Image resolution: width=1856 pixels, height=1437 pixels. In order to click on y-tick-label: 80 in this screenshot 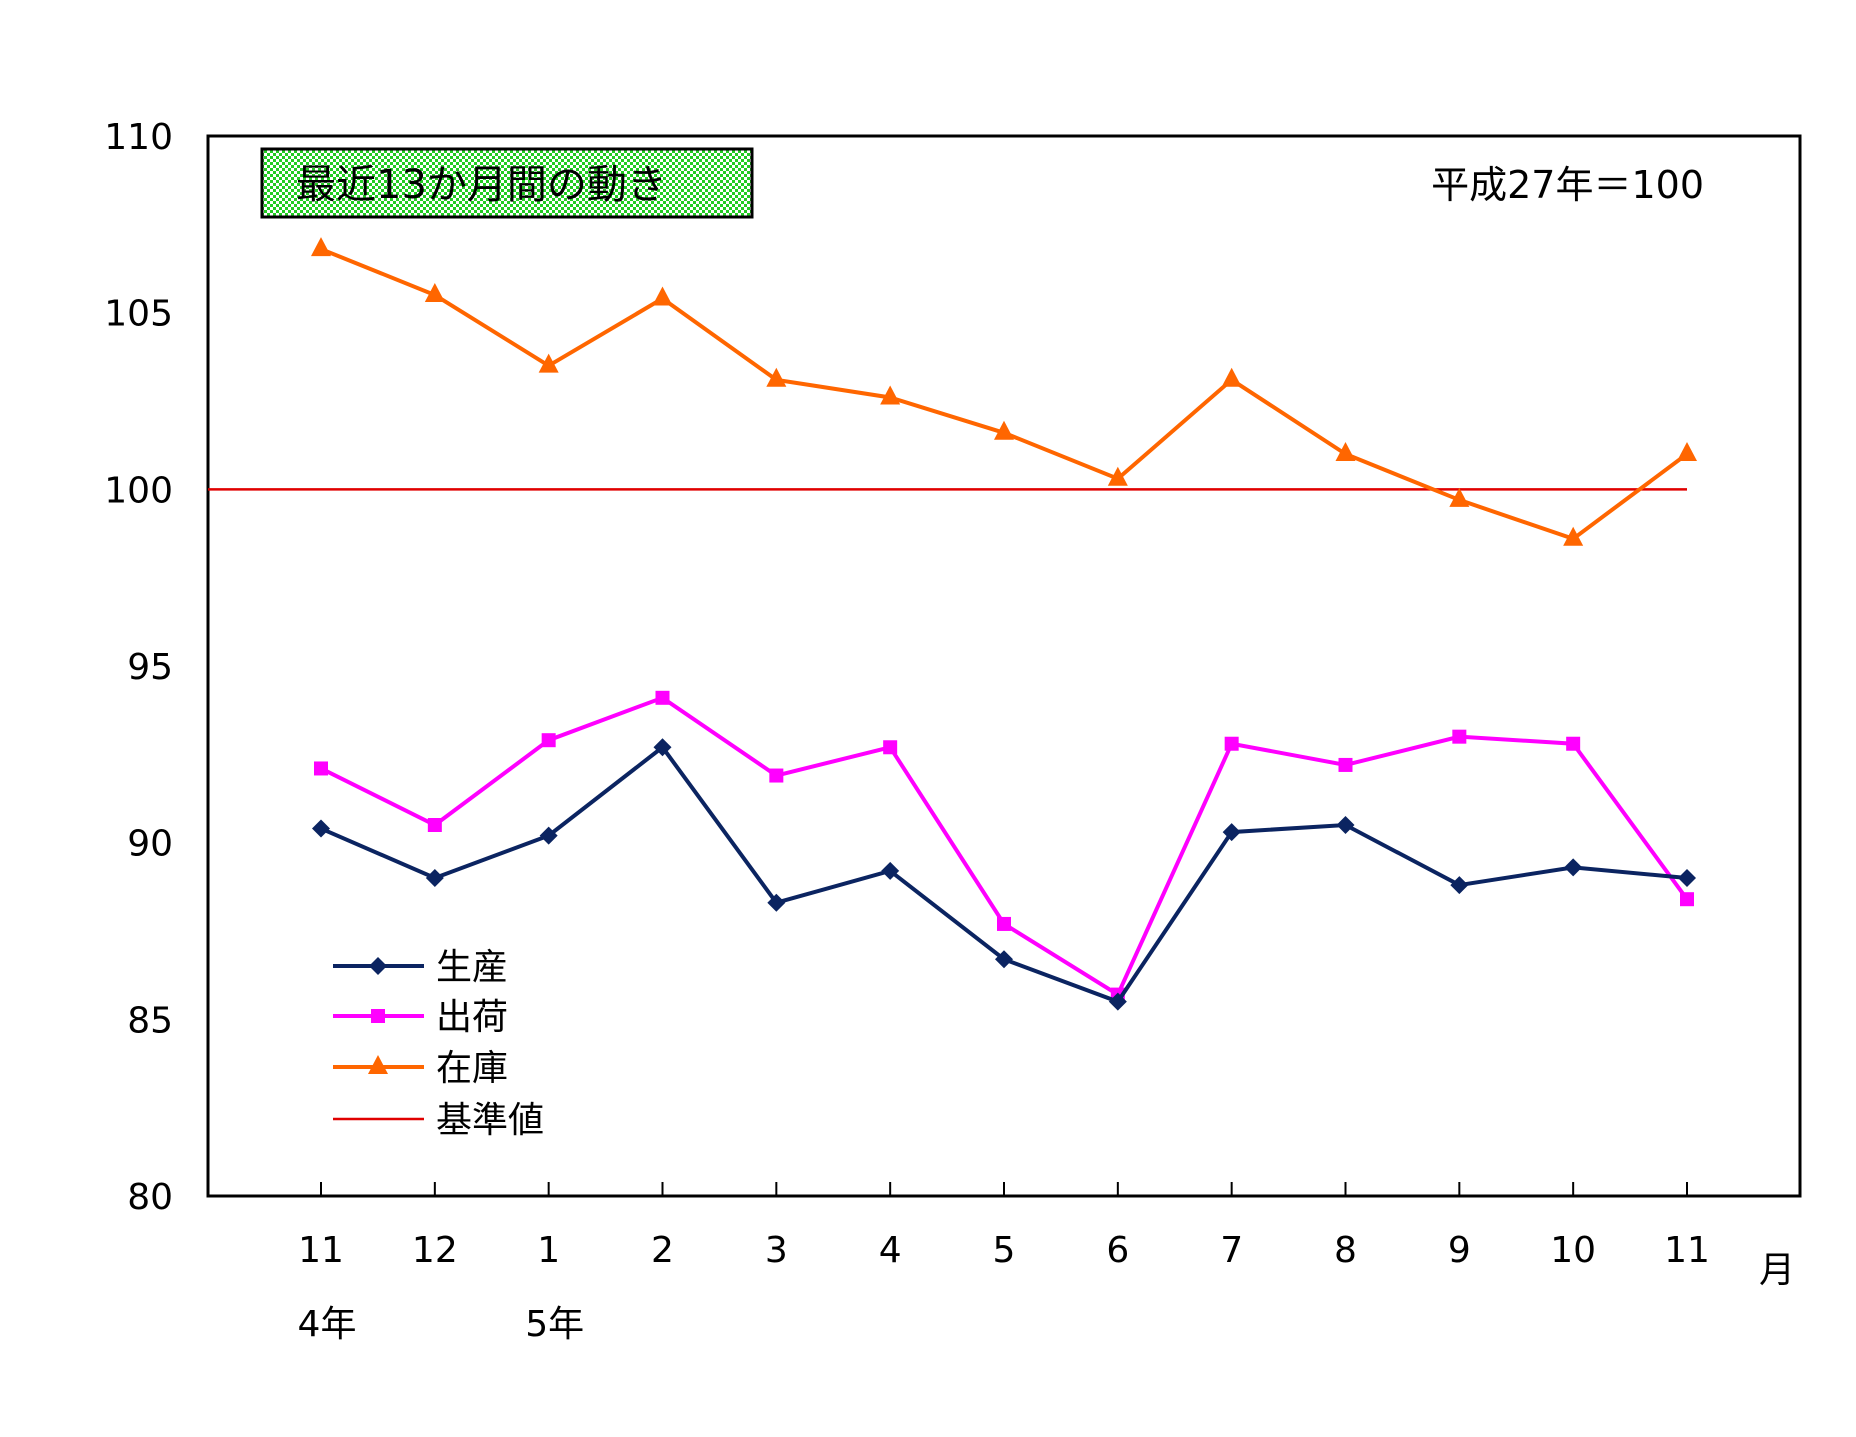, I will do `click(150, 1197)`.